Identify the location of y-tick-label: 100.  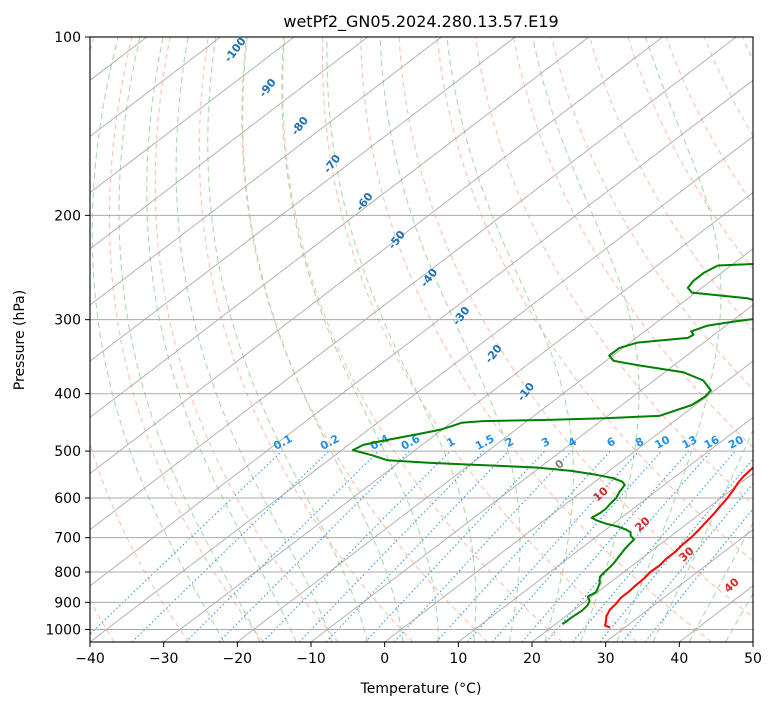
(67, 38).